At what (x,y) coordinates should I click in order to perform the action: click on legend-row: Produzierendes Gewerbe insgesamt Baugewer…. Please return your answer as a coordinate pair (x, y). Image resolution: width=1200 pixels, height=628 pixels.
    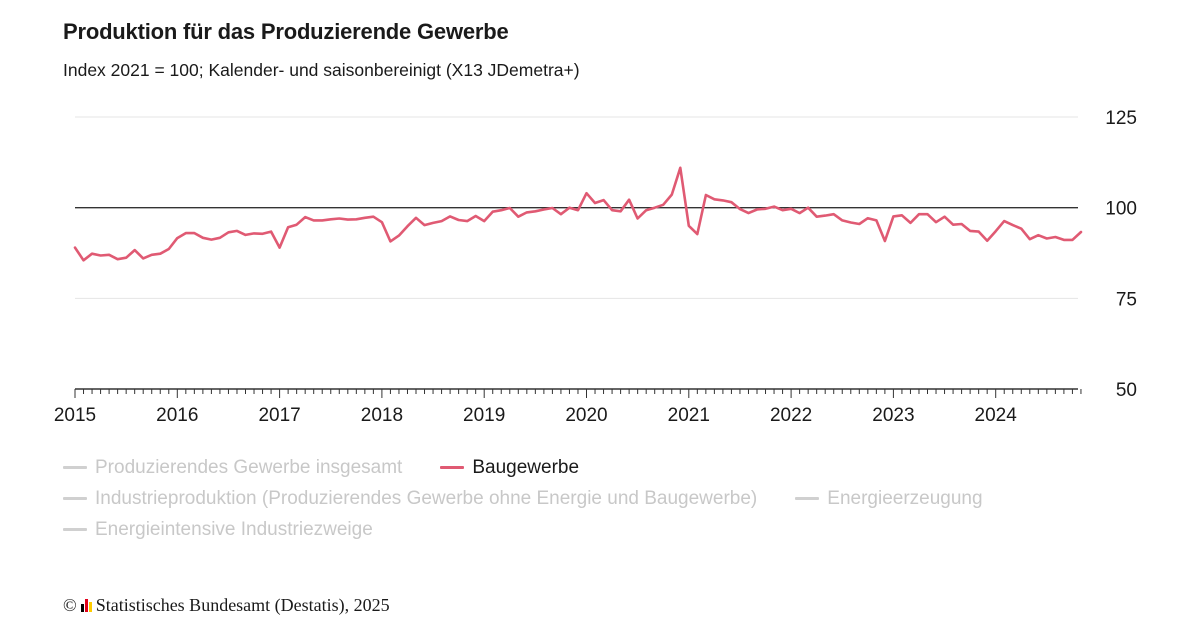
    Looking at the image, I should click on (603, 467).